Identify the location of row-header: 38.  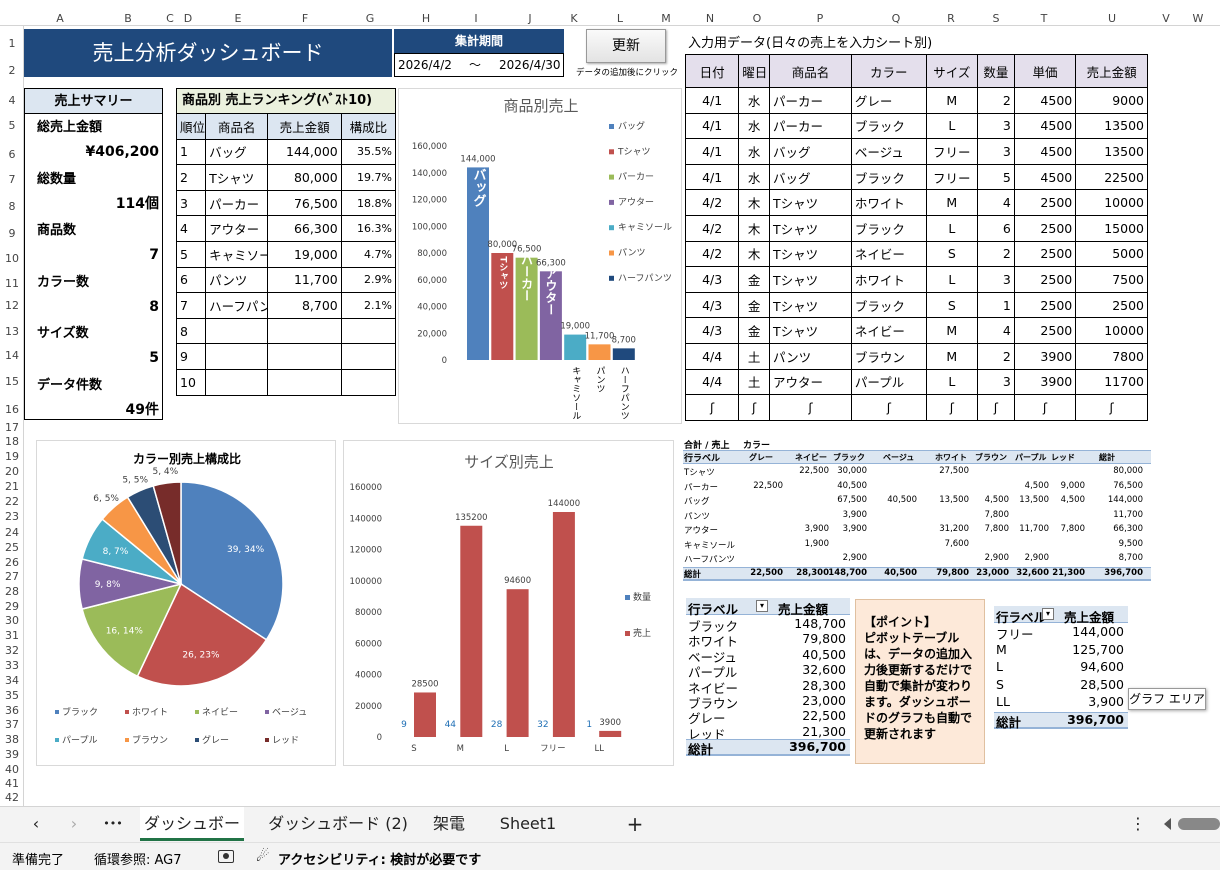
(12, 739).